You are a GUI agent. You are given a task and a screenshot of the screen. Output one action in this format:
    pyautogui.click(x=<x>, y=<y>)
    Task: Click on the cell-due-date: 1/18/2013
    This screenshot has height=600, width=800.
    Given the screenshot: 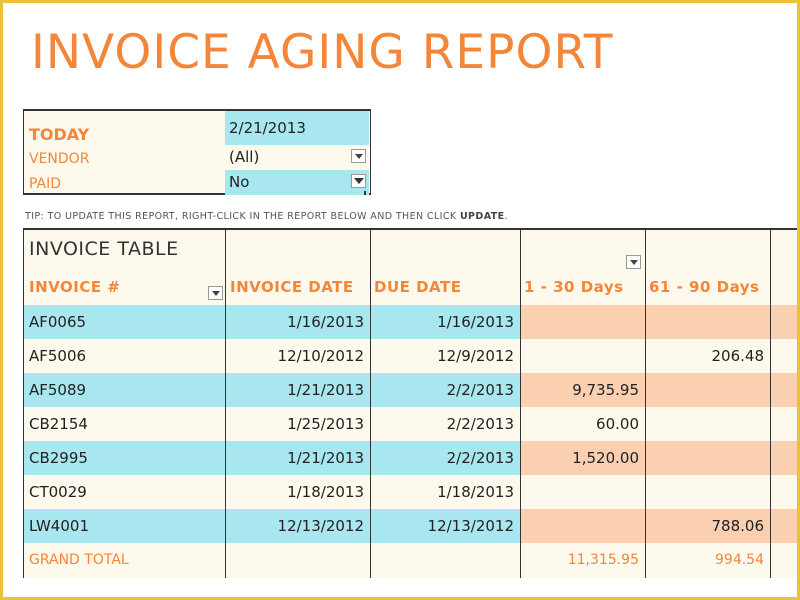 What is the action you would take?
    pyautogui.click(x=445, y=492)
    